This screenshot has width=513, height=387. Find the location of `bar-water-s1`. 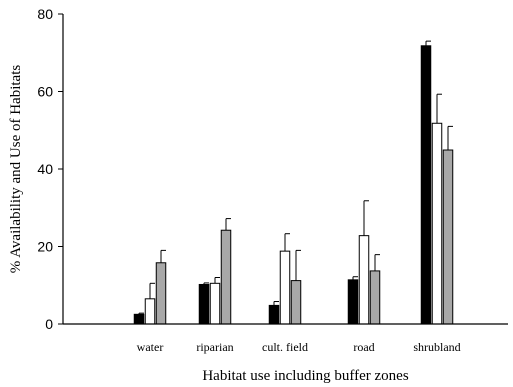

bar-water-s1 is located at coordinates (139, 319).